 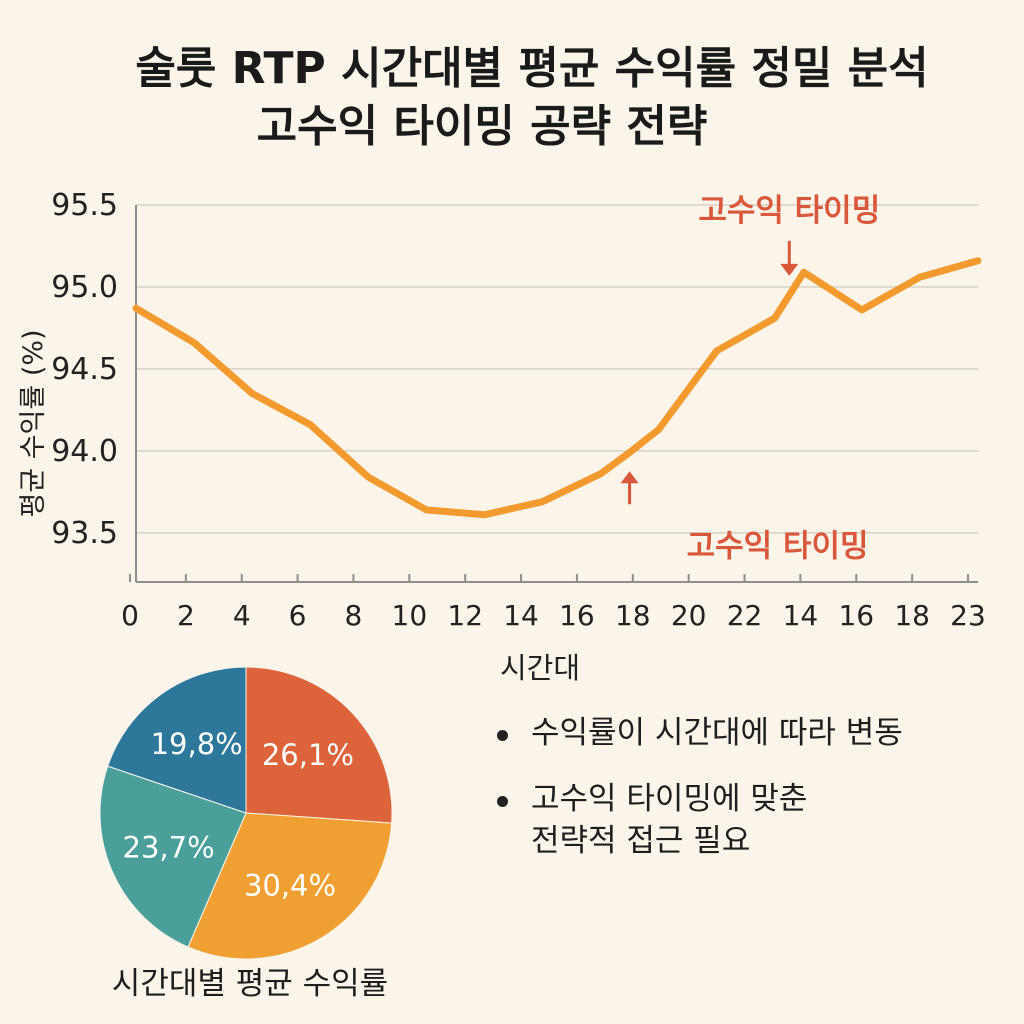 What do you see at coordinates (410, 615) in the screenshot?
I see `x-tick-label: 10` at bounding box center [410, 615].